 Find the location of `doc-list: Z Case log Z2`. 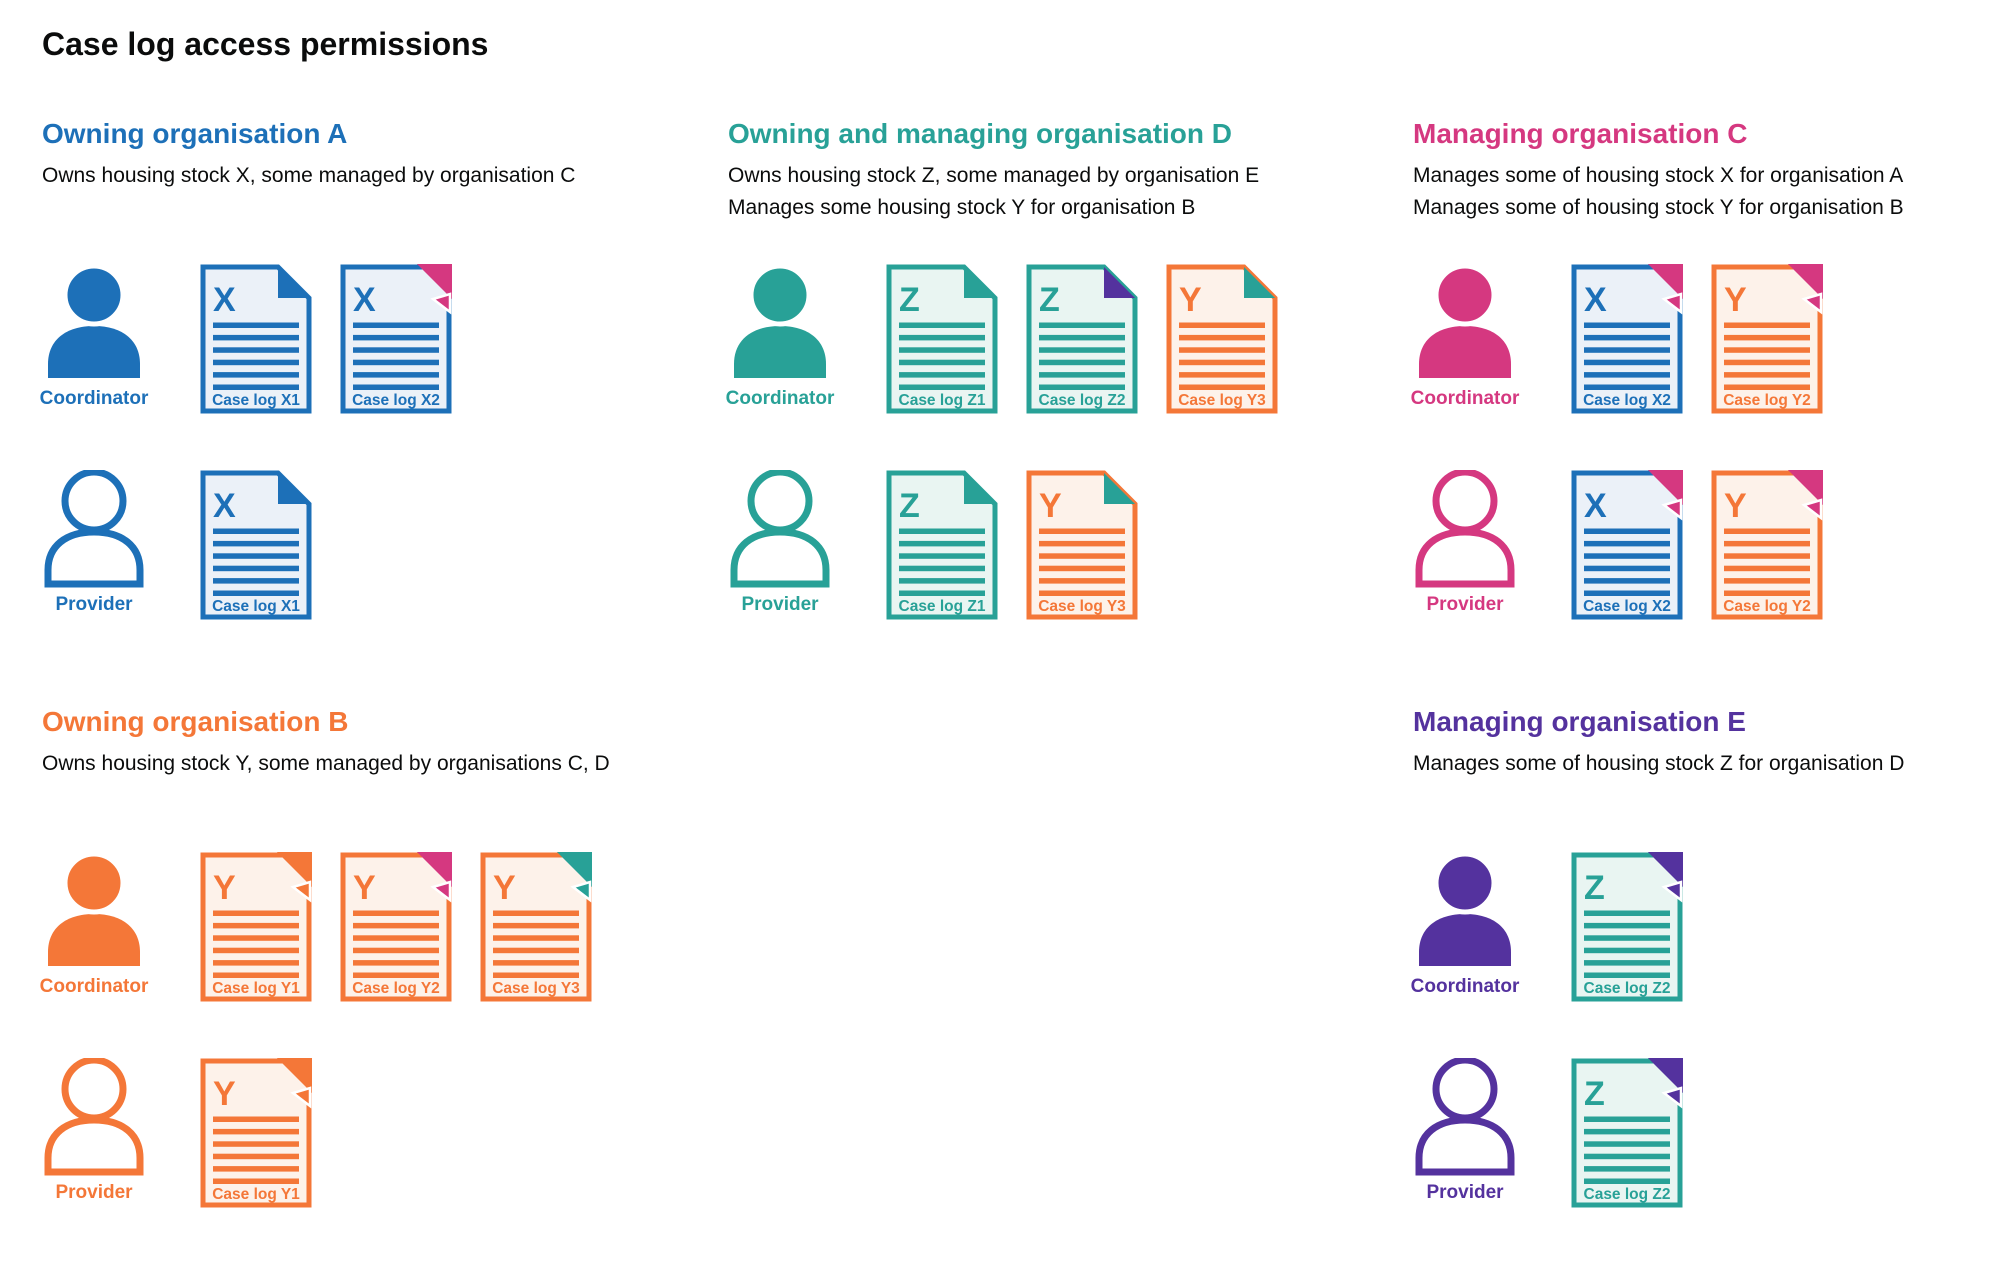

doc-list: Z Case log Z2 is located at coordinates (1627, 1133).